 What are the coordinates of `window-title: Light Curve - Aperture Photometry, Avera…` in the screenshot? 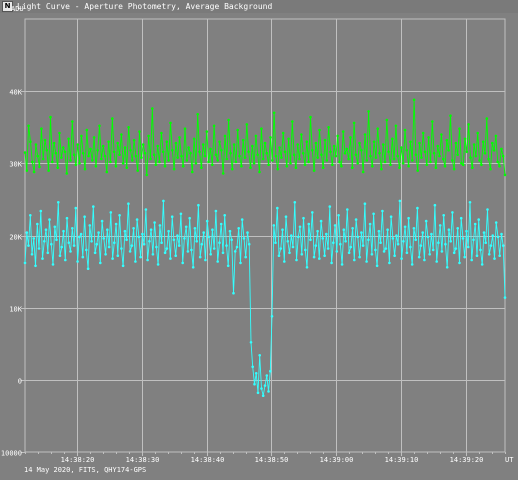 It's located at (145, 6).